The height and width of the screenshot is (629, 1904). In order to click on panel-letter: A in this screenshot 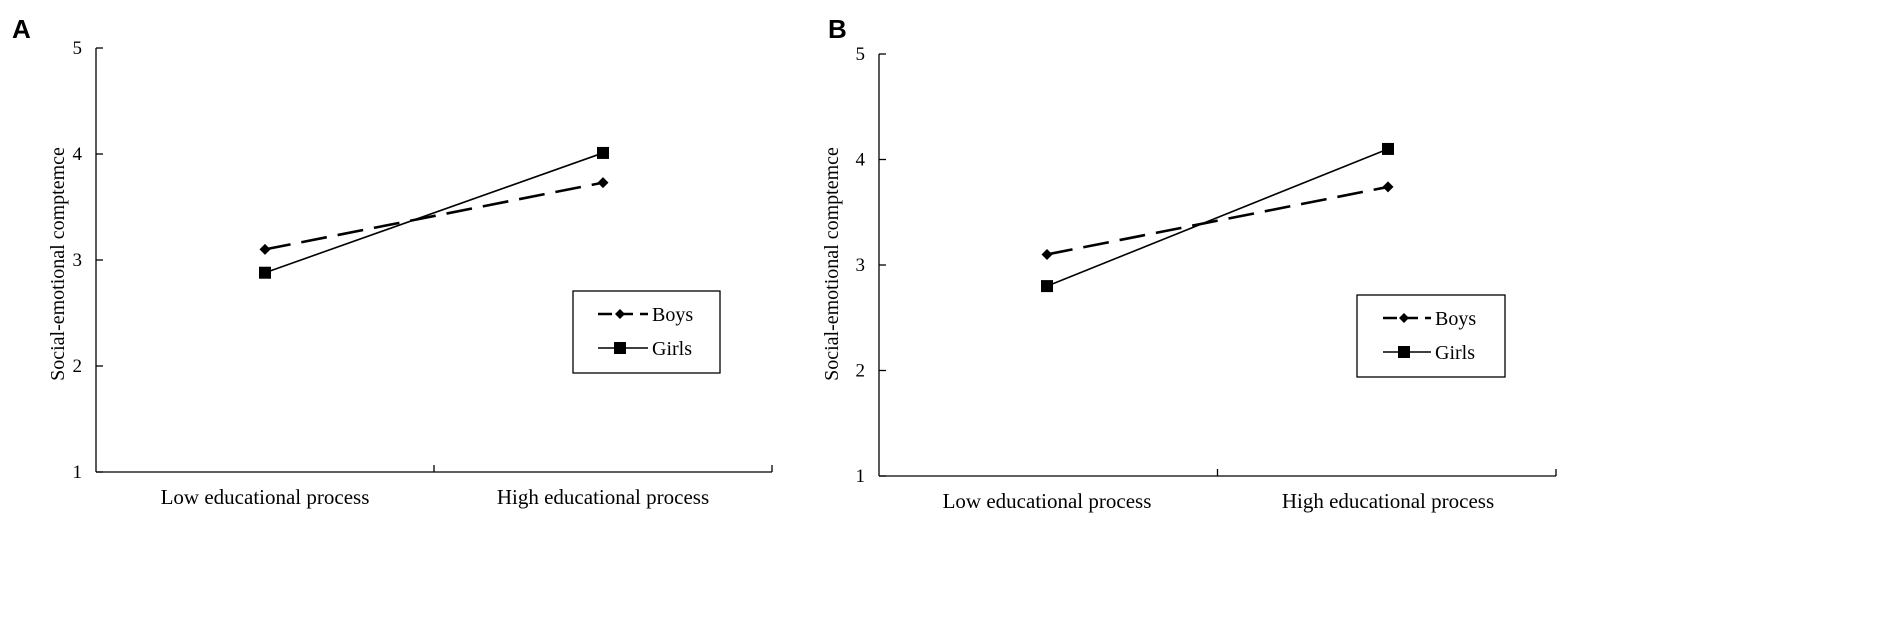, I will do `click(21, 29)`.